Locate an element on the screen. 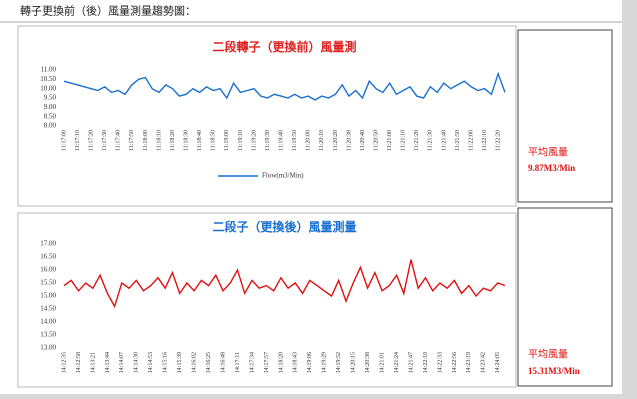  x-tick-label: 11:17:20 is located at coordinates (92, 140).